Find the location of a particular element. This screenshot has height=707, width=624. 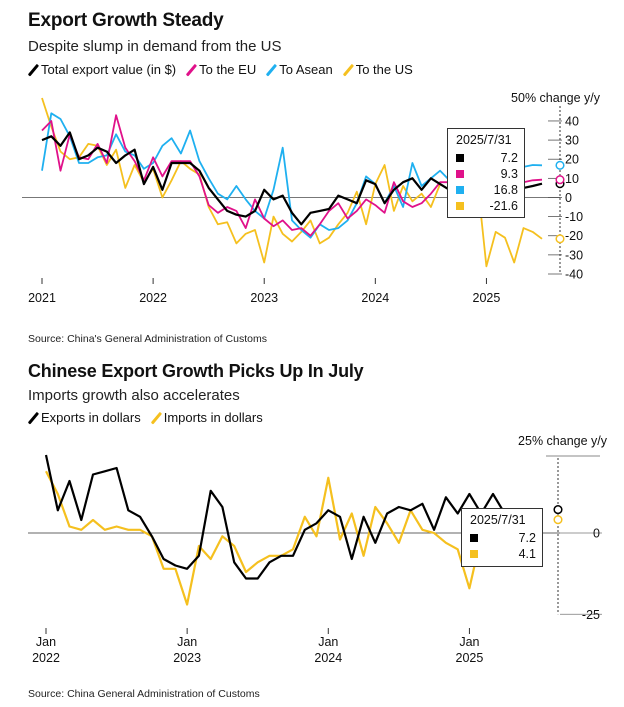

legend-label: Exports in dollars is located at coordinates (91, 417).